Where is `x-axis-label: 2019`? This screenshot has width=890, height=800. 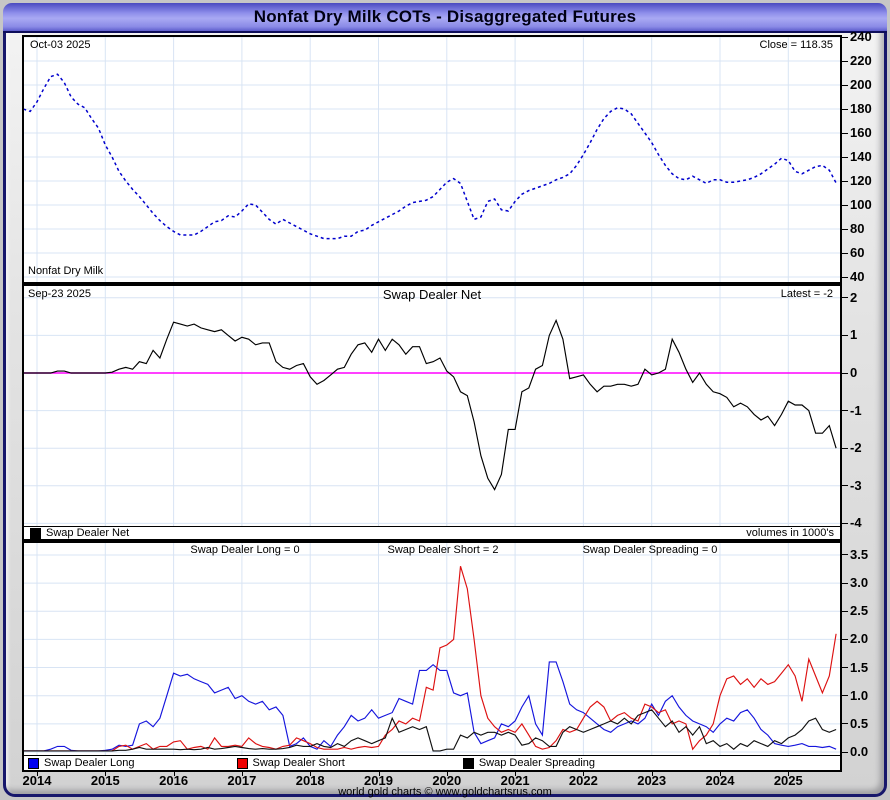 x-axis-label: 2019 is located at coordinates (378, 780).